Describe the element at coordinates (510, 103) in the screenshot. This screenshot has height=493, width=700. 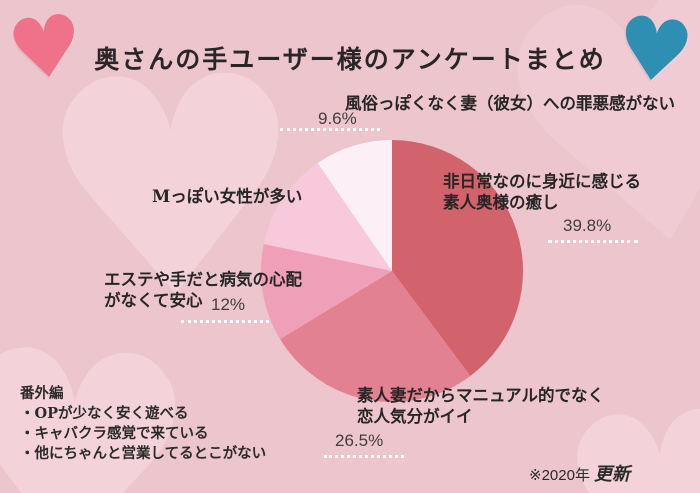
I see `label-no-guilt: 風俗っぽくなく妻（彼女）への罪悪感がない` at that location.